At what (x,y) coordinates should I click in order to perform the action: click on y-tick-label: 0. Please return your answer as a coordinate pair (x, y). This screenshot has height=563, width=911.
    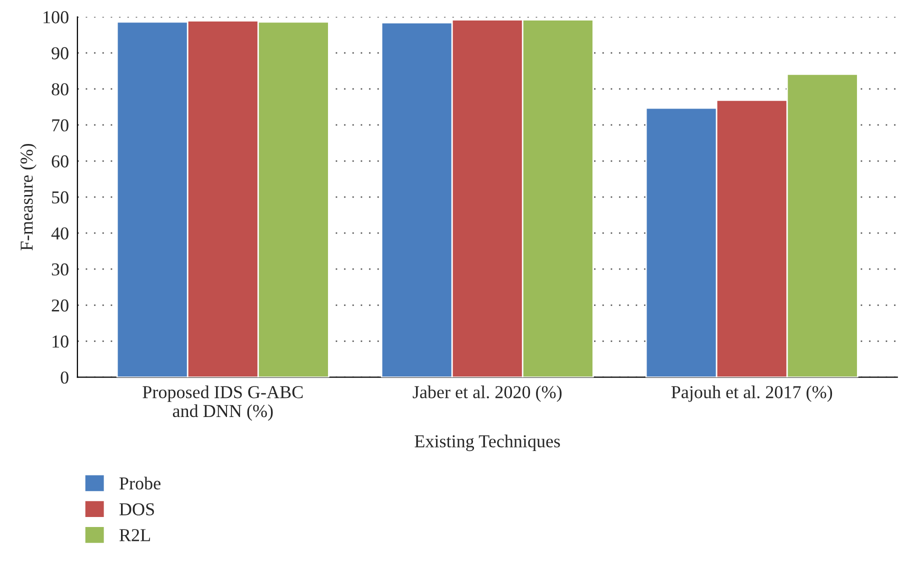
    Looking at the image, I should click on (64, 377).